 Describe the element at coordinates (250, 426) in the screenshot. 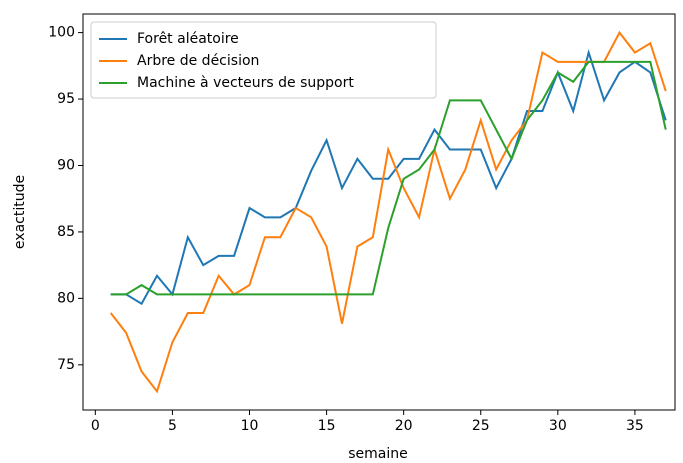

I see `x-tick-label: 10` at that location.